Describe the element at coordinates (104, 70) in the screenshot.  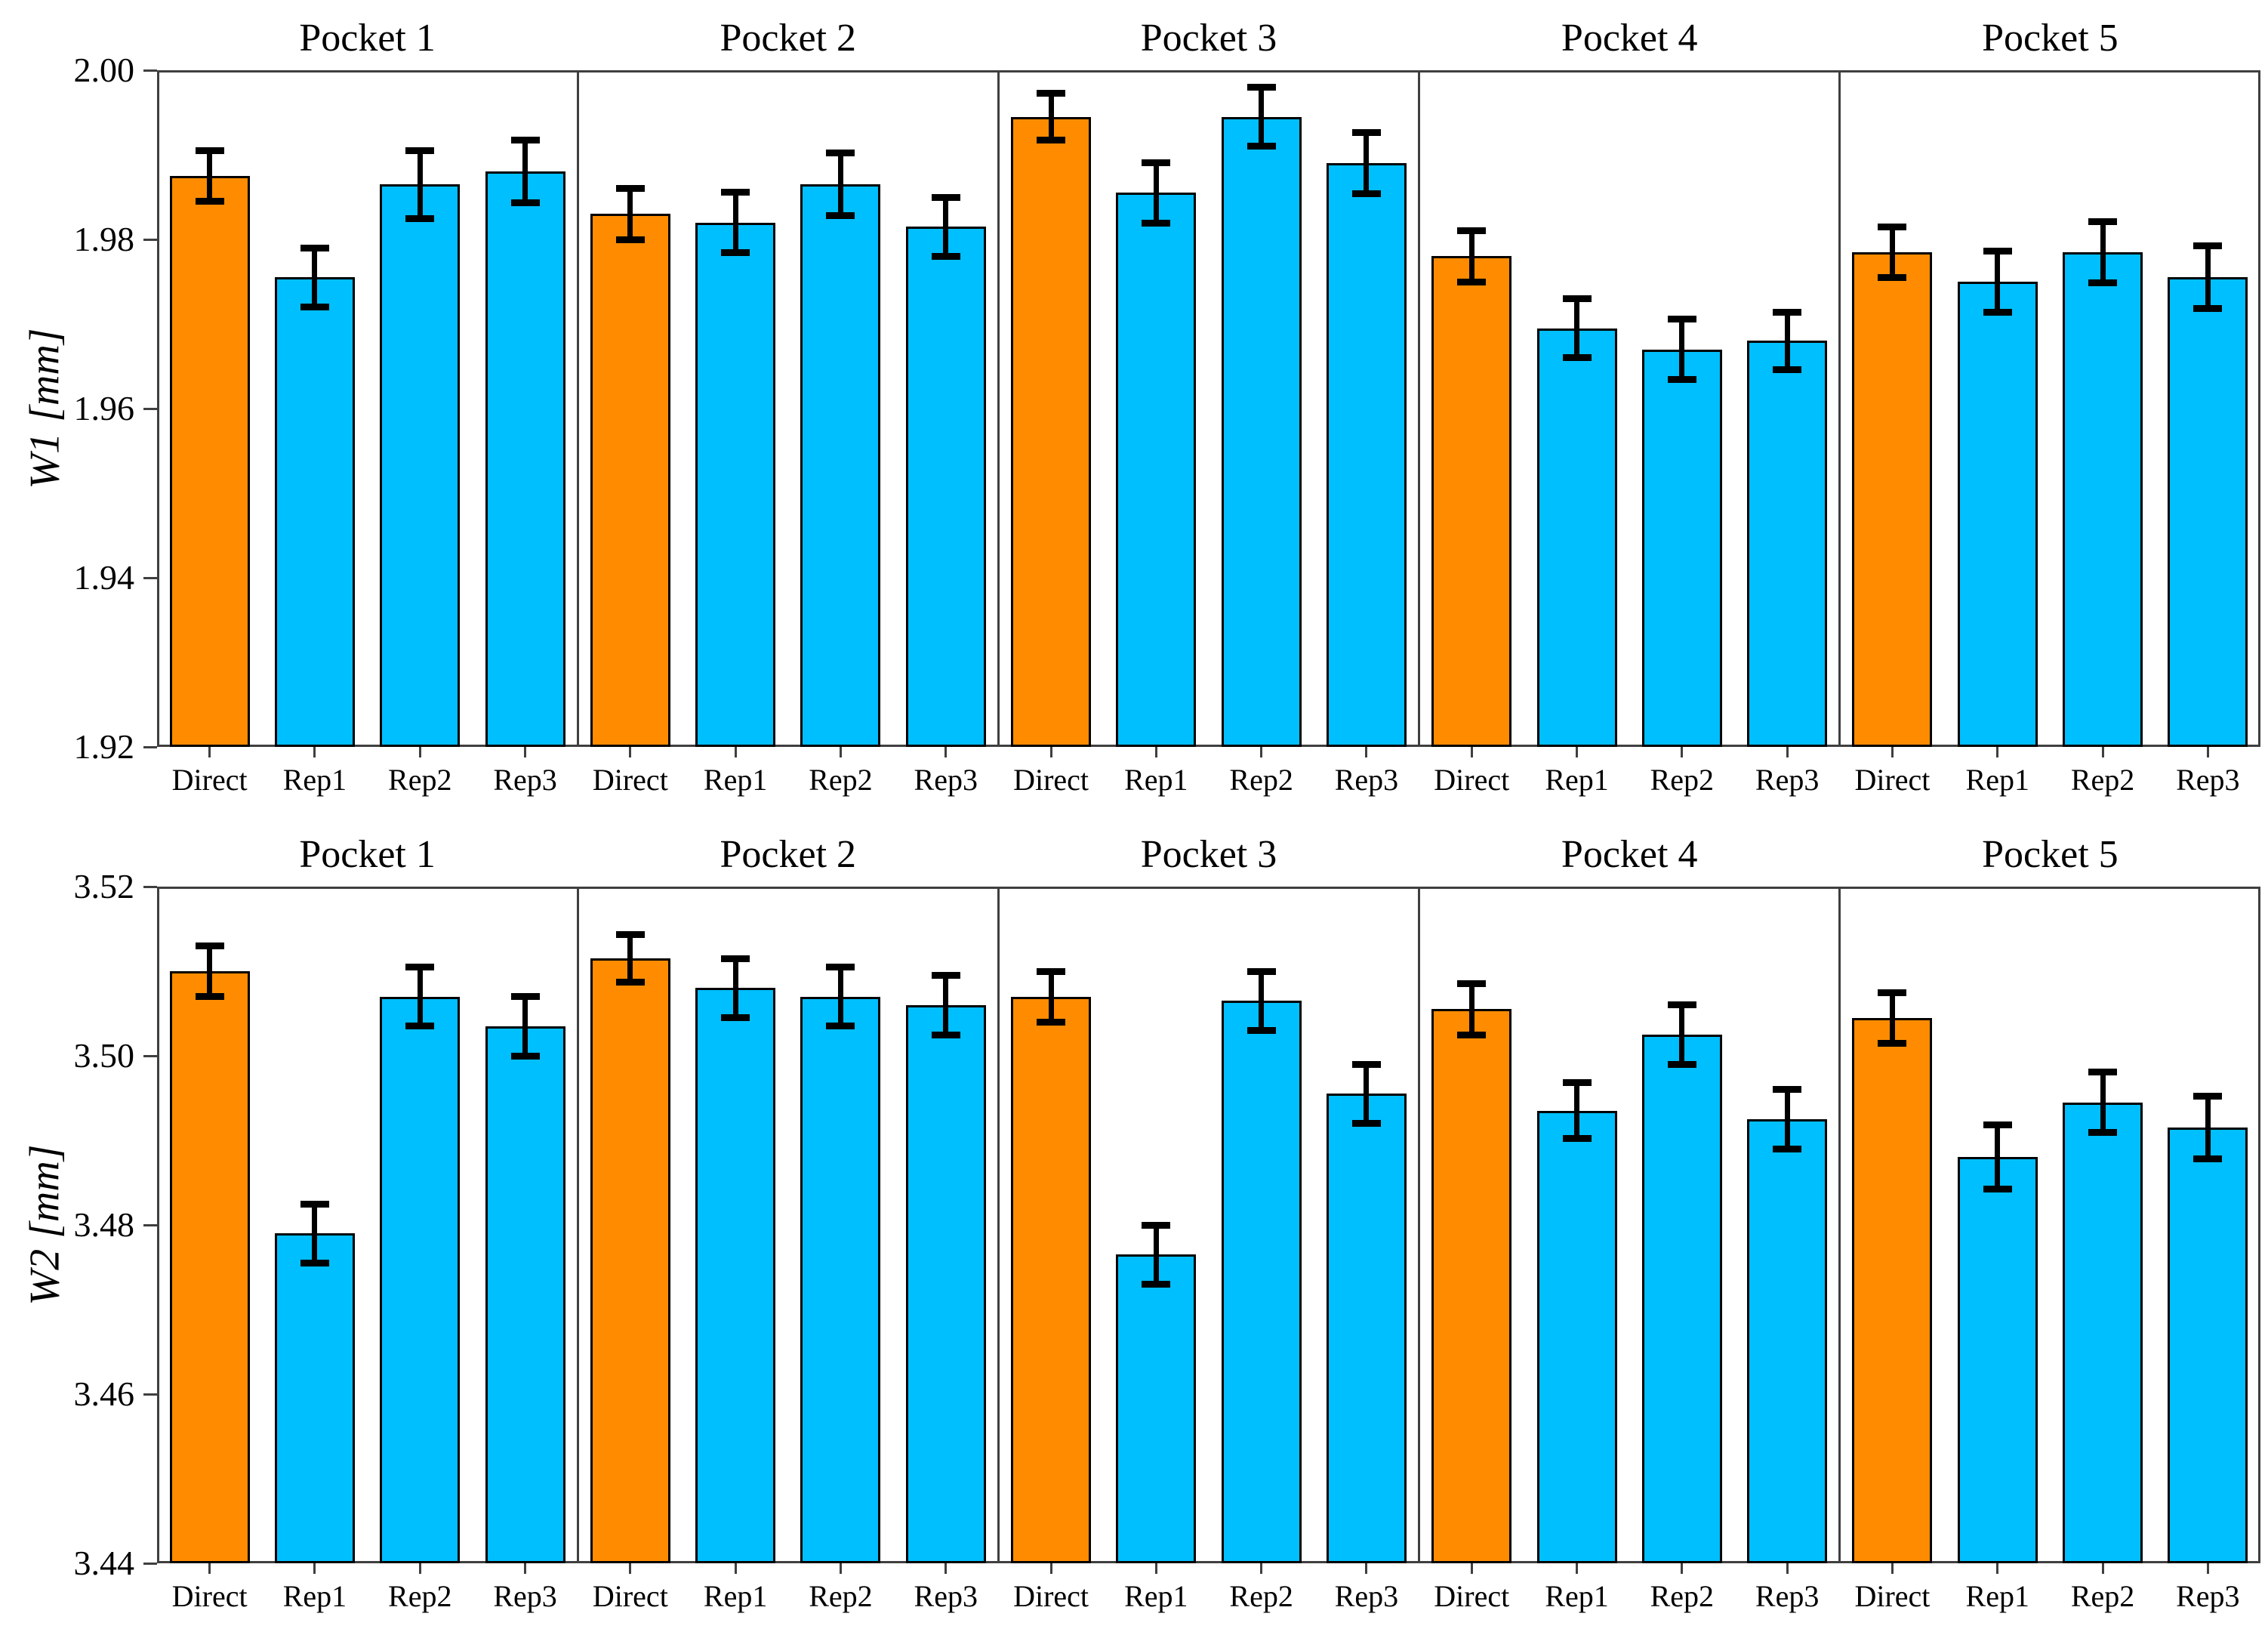
I see `y-tick-label: 2.00` at that location.